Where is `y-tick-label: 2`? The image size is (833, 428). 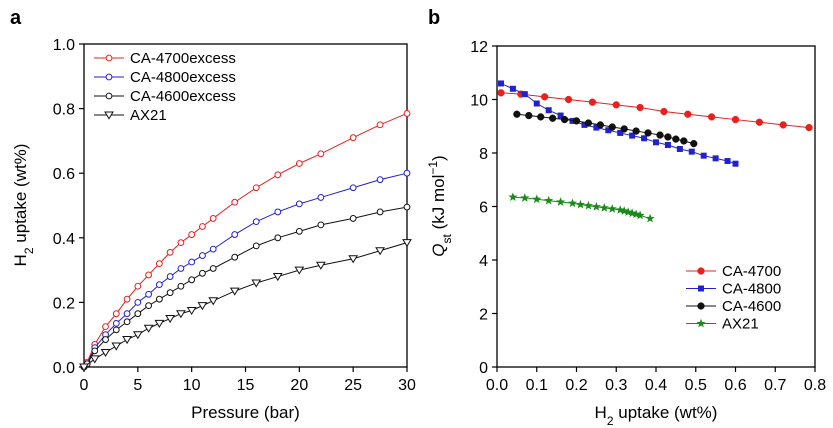
y-tick-label: 2 is located at coordinates (483, 315).